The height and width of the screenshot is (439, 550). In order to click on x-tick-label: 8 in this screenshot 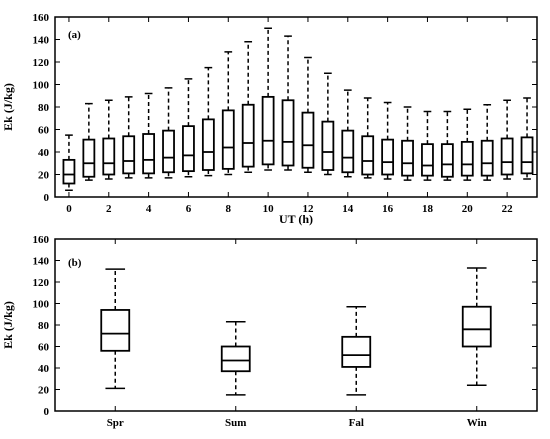, I will do `click(229, 209)`.